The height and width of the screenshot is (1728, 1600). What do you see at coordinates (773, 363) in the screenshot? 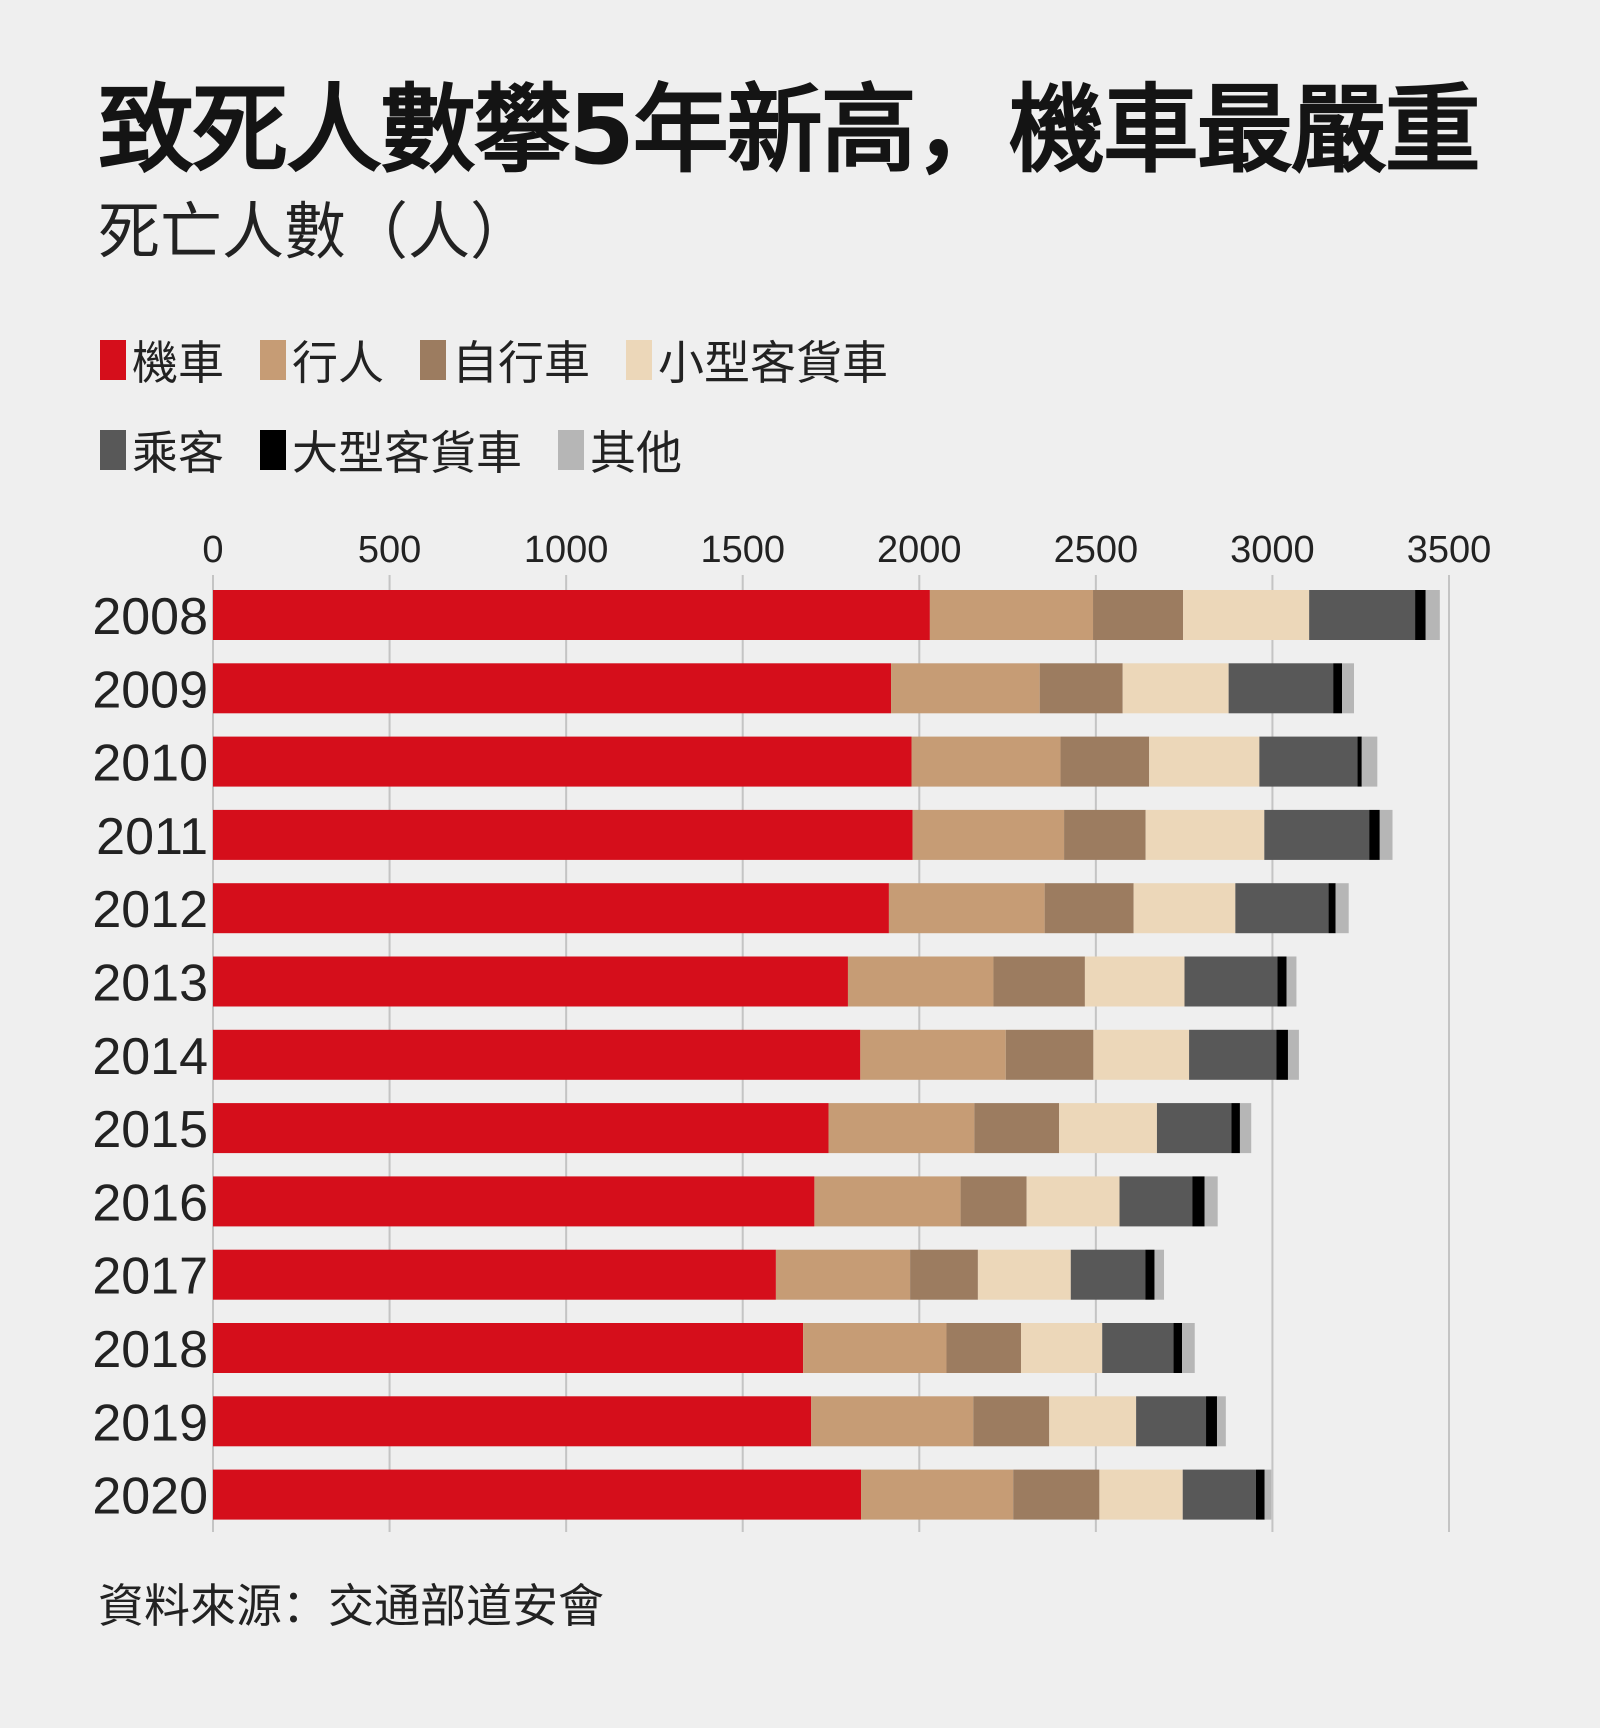
I see `legend-label-small-vehicle: 小型客貨車` at bounding box center [773, 363].